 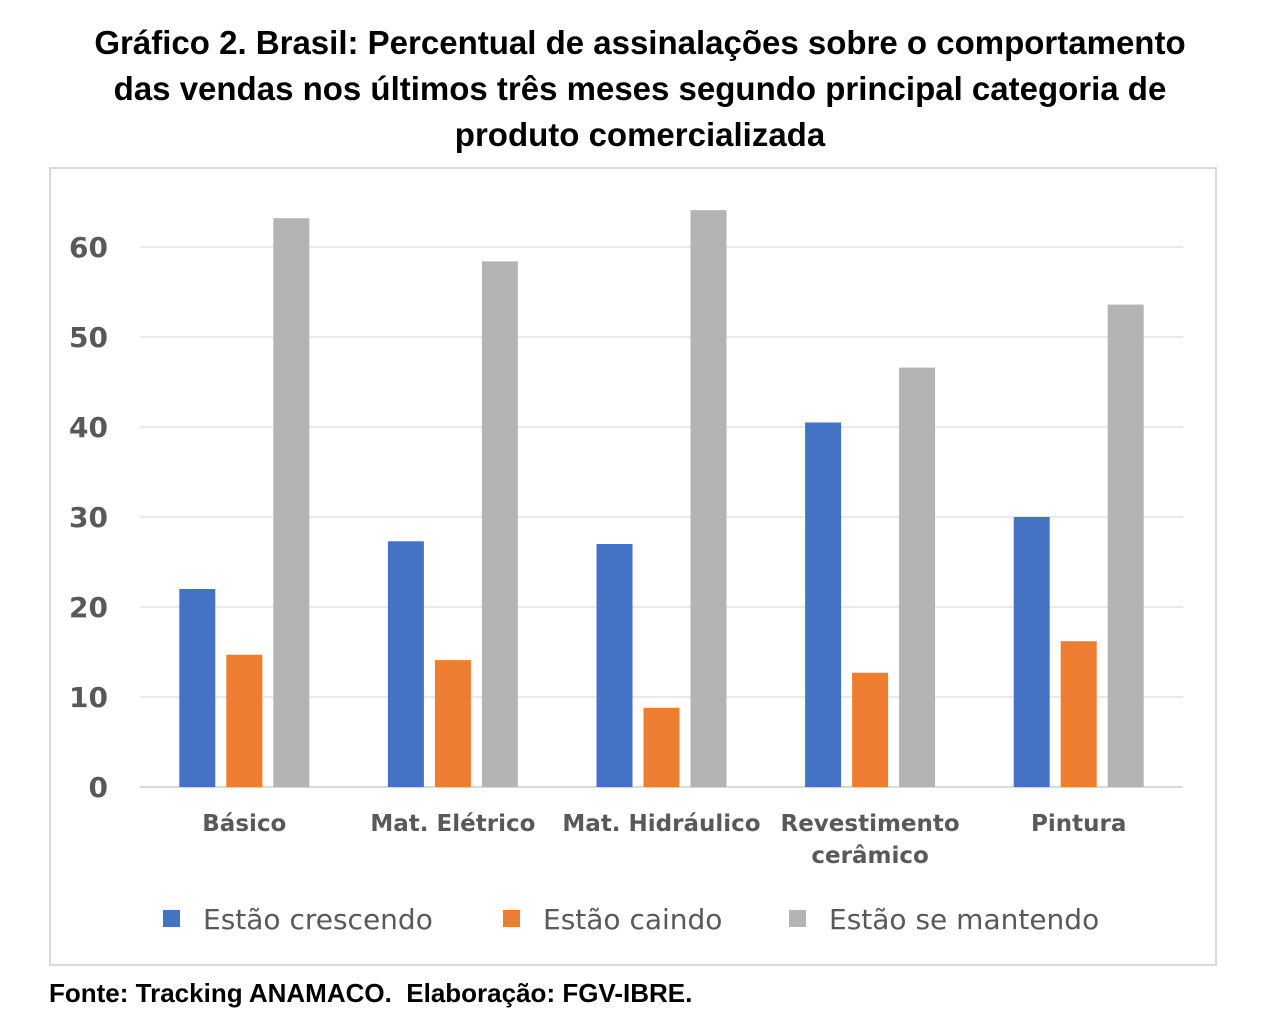 I want to click on x-tick-label: cerâmico, so click(x=869, y=856).